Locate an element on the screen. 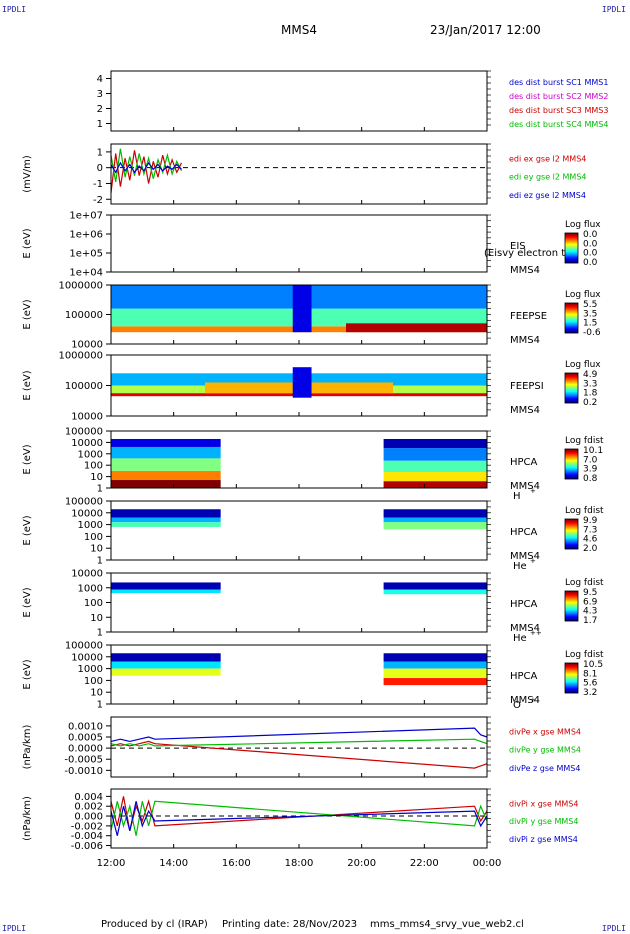 The image size is (630, 934). p7-ytick-label: 1 is located at coordinates (100, 561).